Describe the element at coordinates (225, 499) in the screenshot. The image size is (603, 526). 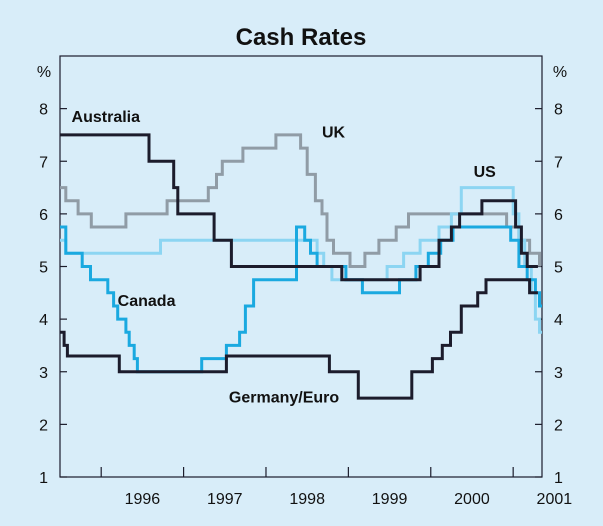
I see `x-tick-label: 1997` at that location.